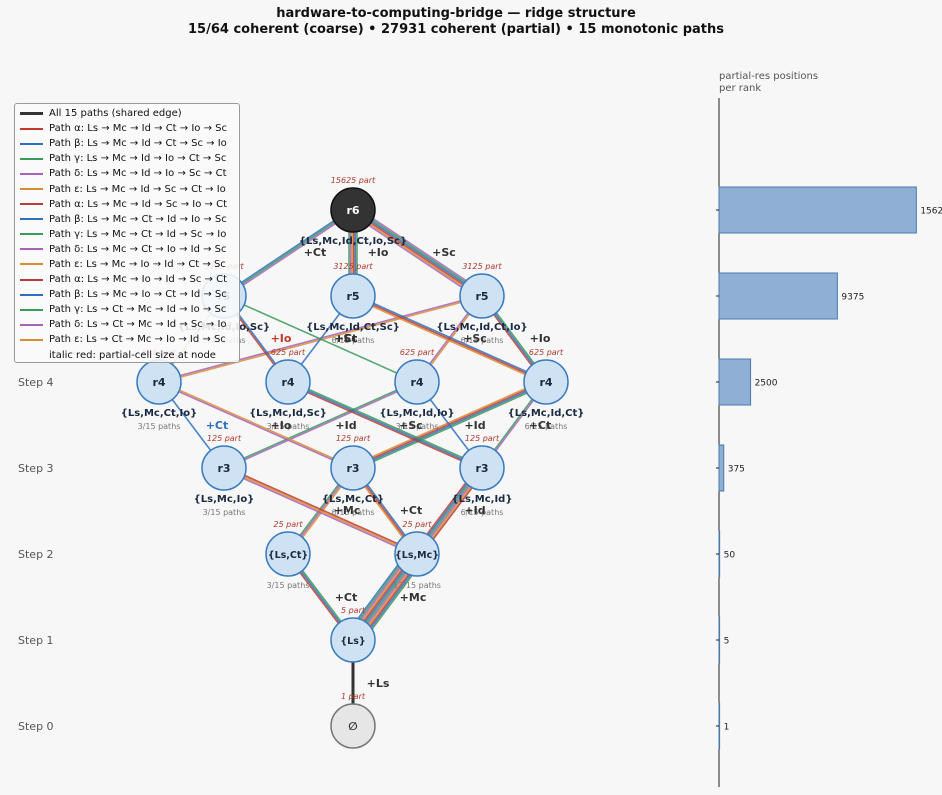  What do you see at coordinates (138, 144) in the screenshot?
I see `legend-label: Path β: Ls → Mc → Id → Ct → Sc → Io` at bounding box center [138, 144].